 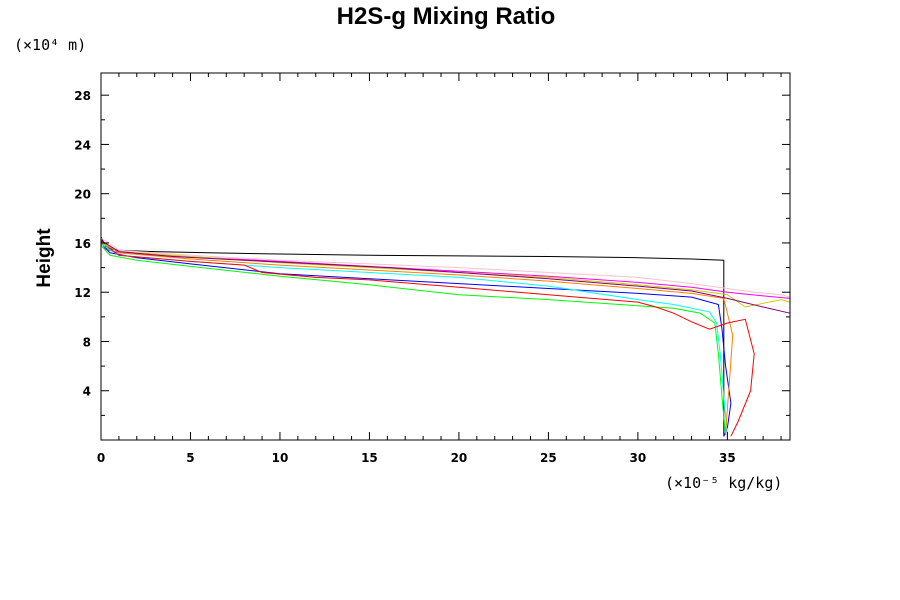 I want to click on y-tick-label: 28, so click(x=82, y=96).